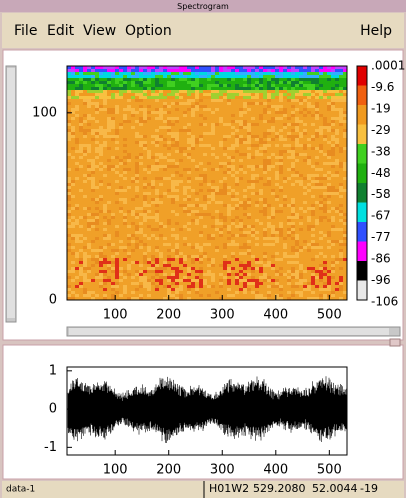  Describe the element at coordinates (25, 31) in the screenshot. I see `menu-item: File` at that location.